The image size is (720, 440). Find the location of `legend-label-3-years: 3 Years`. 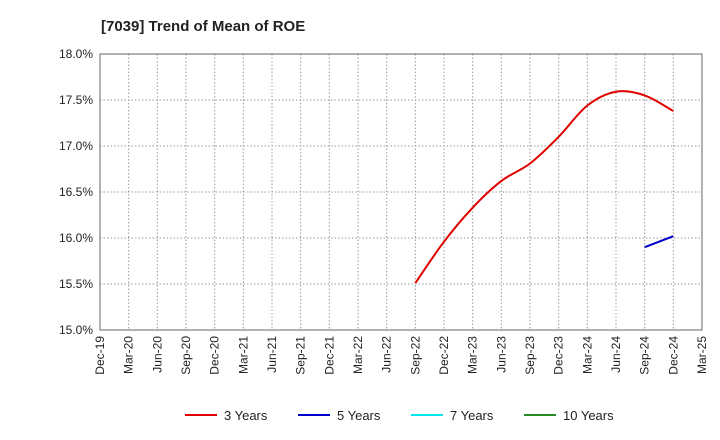

legend-label-3-years: 3 Years is located at coordinates (246, 415).